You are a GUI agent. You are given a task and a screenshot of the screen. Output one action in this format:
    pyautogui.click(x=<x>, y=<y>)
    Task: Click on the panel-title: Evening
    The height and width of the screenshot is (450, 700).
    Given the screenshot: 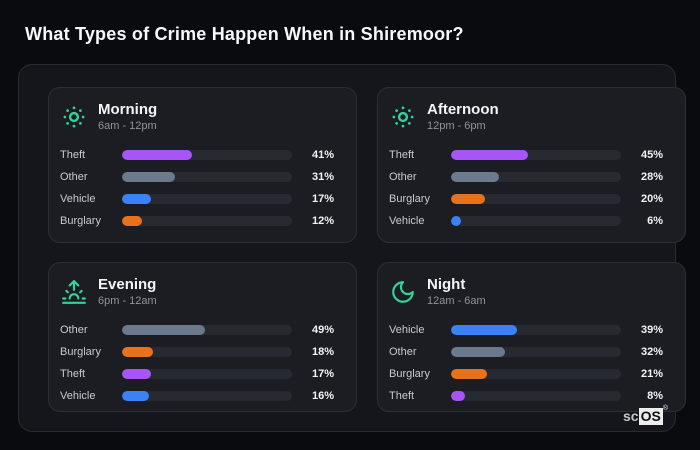 What is the action you would take?
    pyautogui.click(x=127, y=284)
    